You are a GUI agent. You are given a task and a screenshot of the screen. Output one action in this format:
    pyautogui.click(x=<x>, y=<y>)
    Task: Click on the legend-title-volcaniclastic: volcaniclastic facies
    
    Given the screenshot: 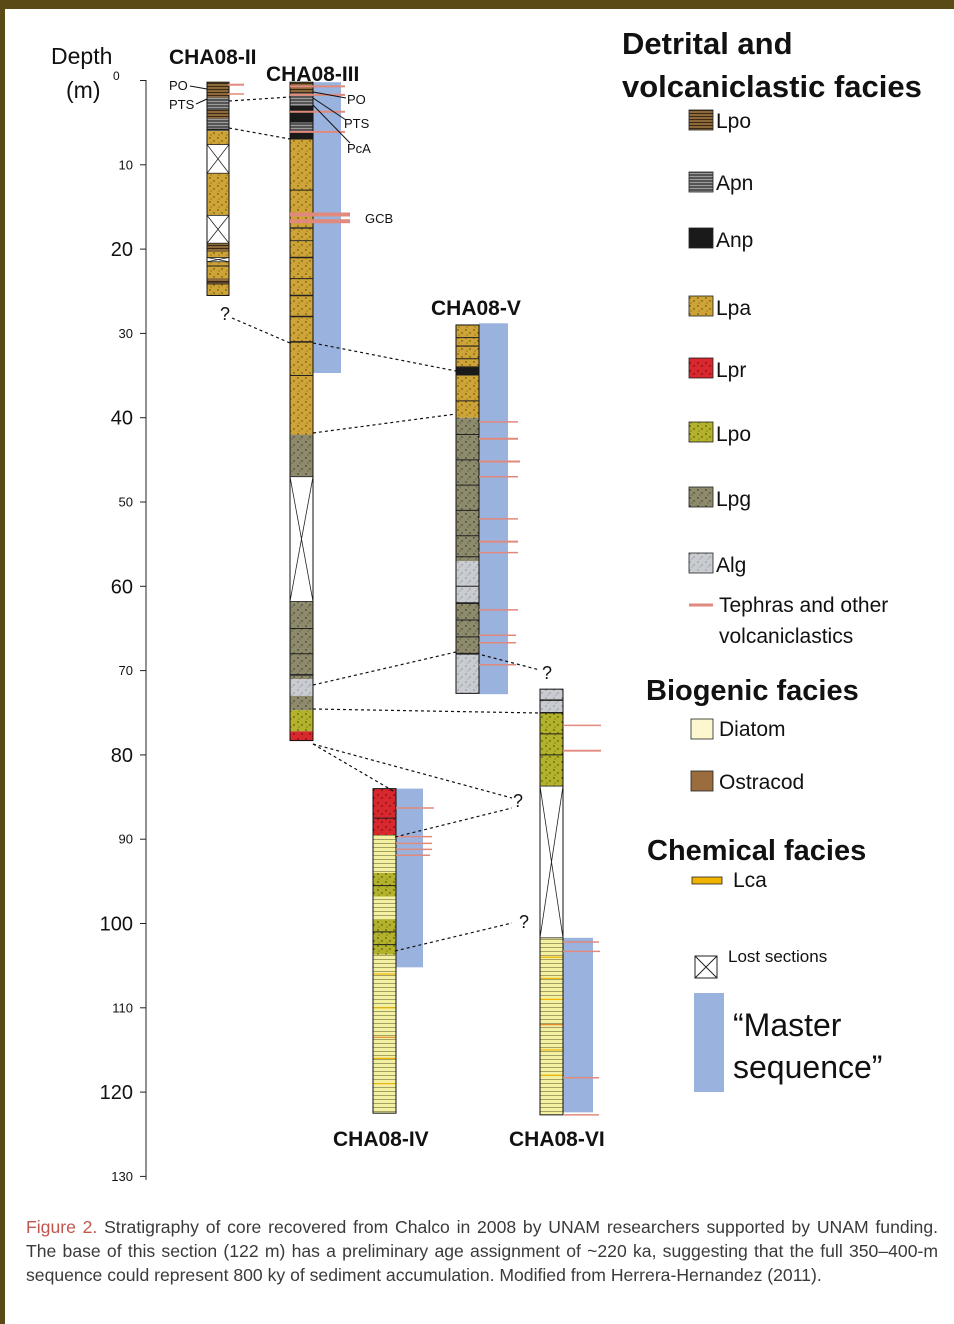 What is the action you would take?
    pyautogui.click(x=772, y=86)
    